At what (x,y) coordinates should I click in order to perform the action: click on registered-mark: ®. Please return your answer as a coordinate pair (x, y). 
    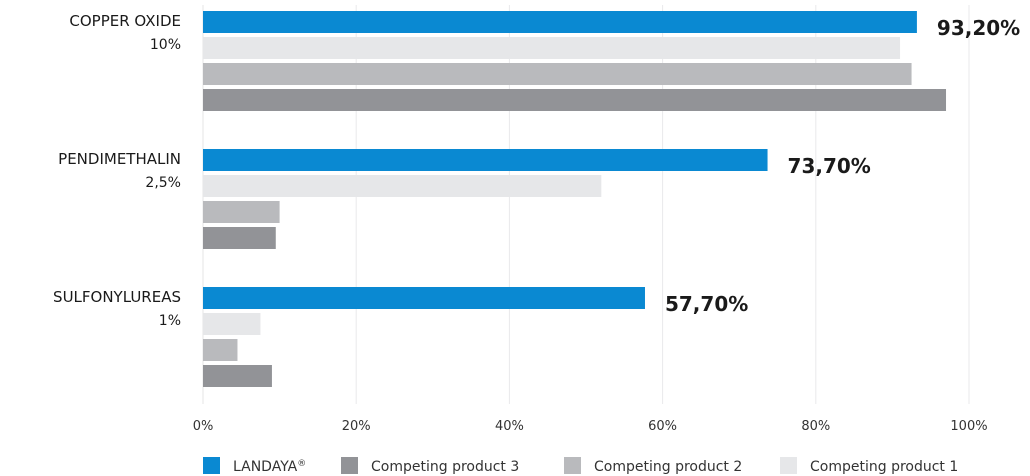
    Looking at the image, I should click on (301, 464).